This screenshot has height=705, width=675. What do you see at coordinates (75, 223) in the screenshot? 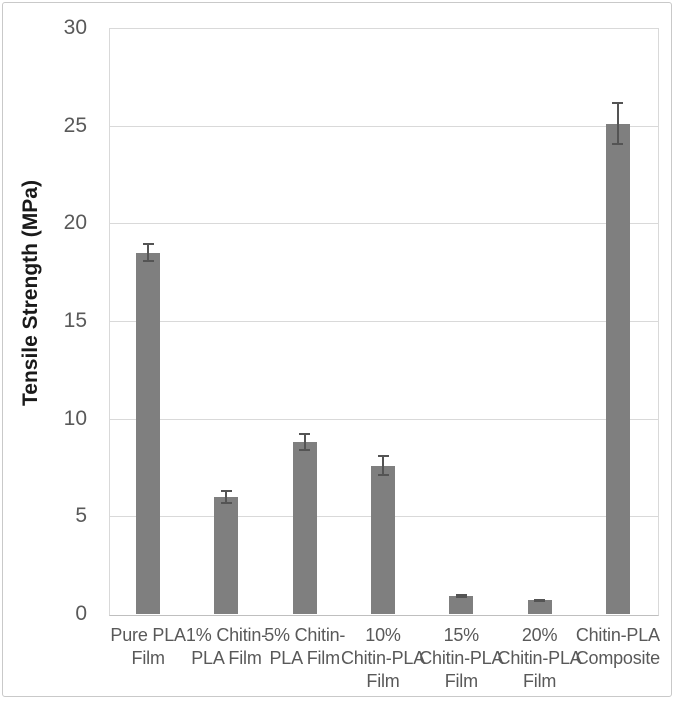
I see `y-tick-label-20: 20` at bounding box center [75, 223].